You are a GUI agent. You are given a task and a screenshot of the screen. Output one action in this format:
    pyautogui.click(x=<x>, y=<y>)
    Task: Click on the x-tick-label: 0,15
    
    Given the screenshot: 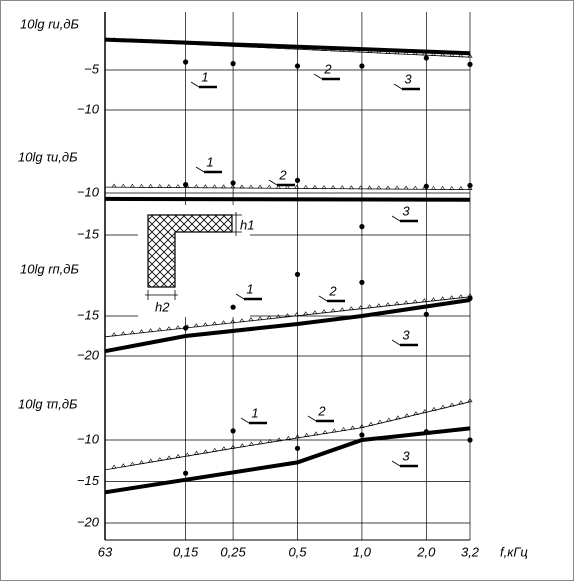 What is the action you would take?
    pyautogui.click(x=186, y=551)
    